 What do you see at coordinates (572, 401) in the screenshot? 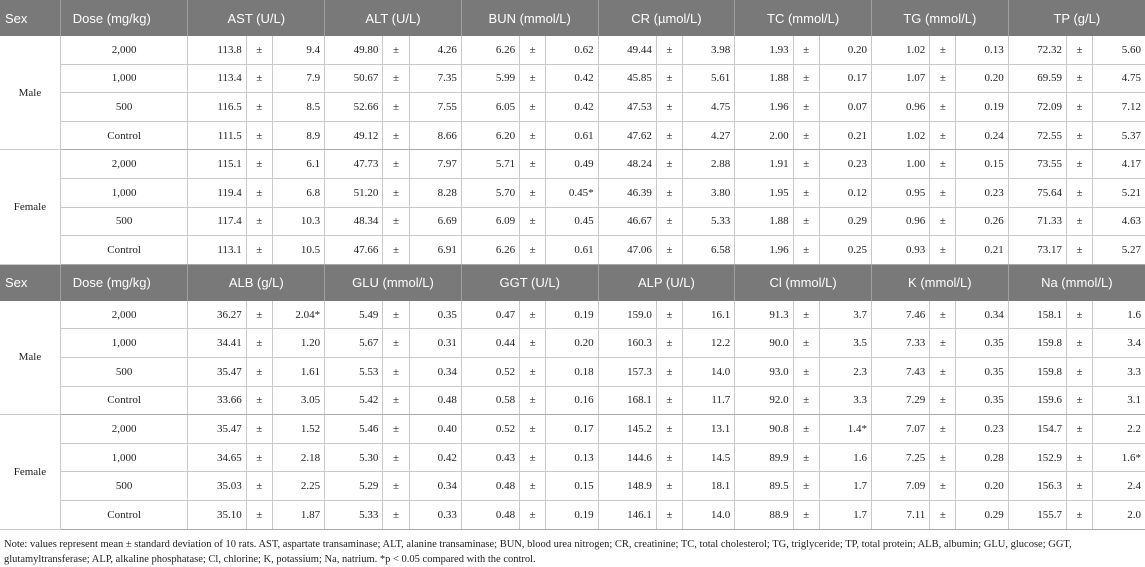
I see `sd-value: 0.16` at bounding box center [572, 401].